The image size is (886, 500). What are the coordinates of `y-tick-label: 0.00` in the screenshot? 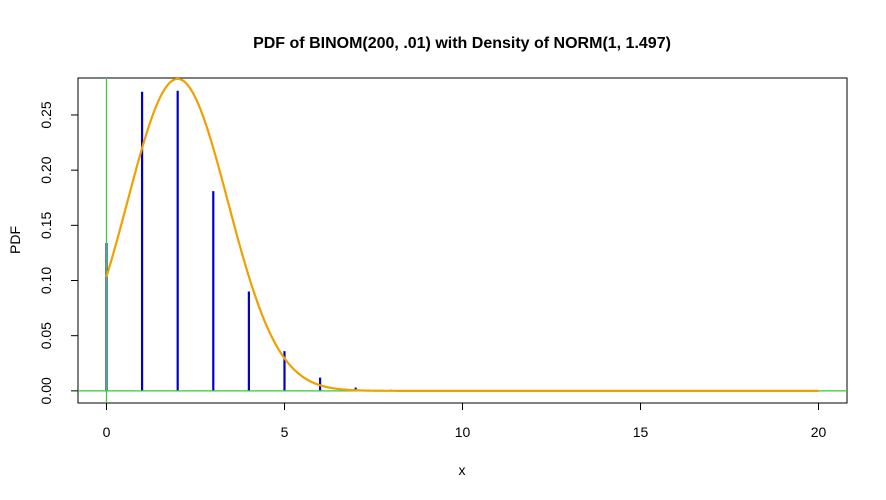 It's located at (46, 390).